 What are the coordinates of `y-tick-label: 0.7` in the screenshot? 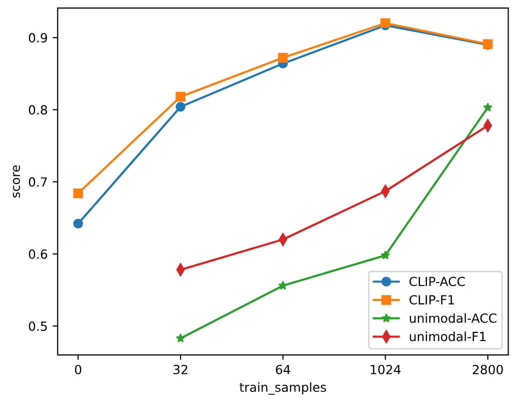 It's located at (37, 182).